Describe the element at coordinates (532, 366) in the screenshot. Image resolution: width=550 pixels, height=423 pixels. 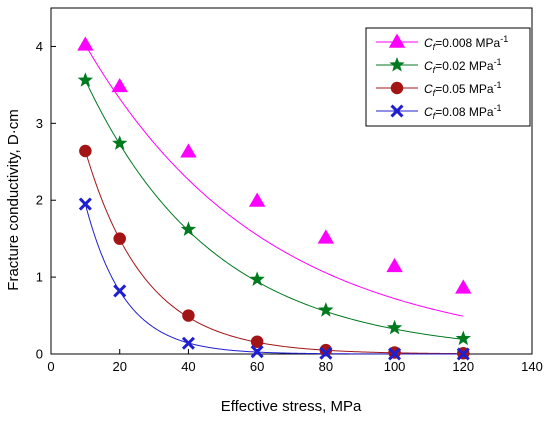
I see `x-tick-label: 140` at that location.